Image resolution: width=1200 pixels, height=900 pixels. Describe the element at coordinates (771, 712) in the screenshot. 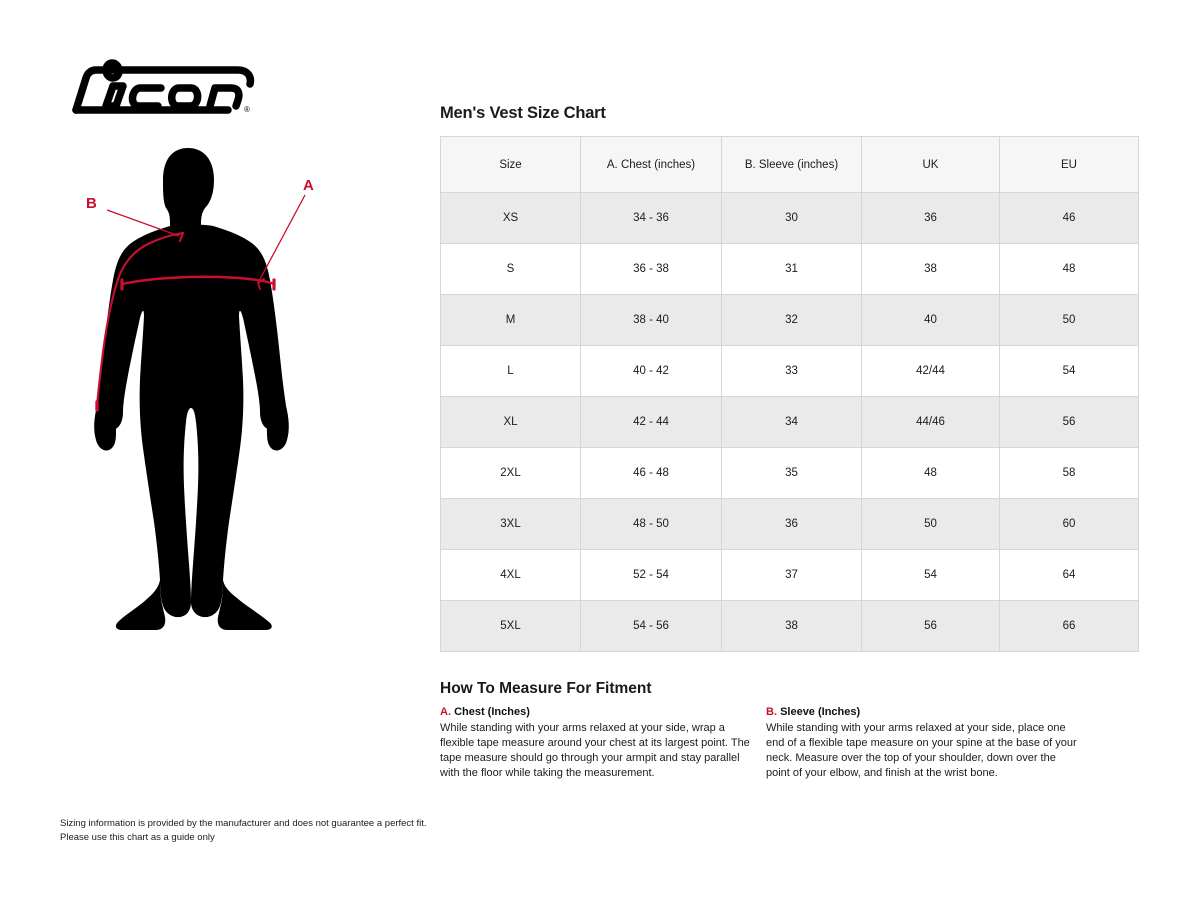

I see `marker-b: B.` at that location.